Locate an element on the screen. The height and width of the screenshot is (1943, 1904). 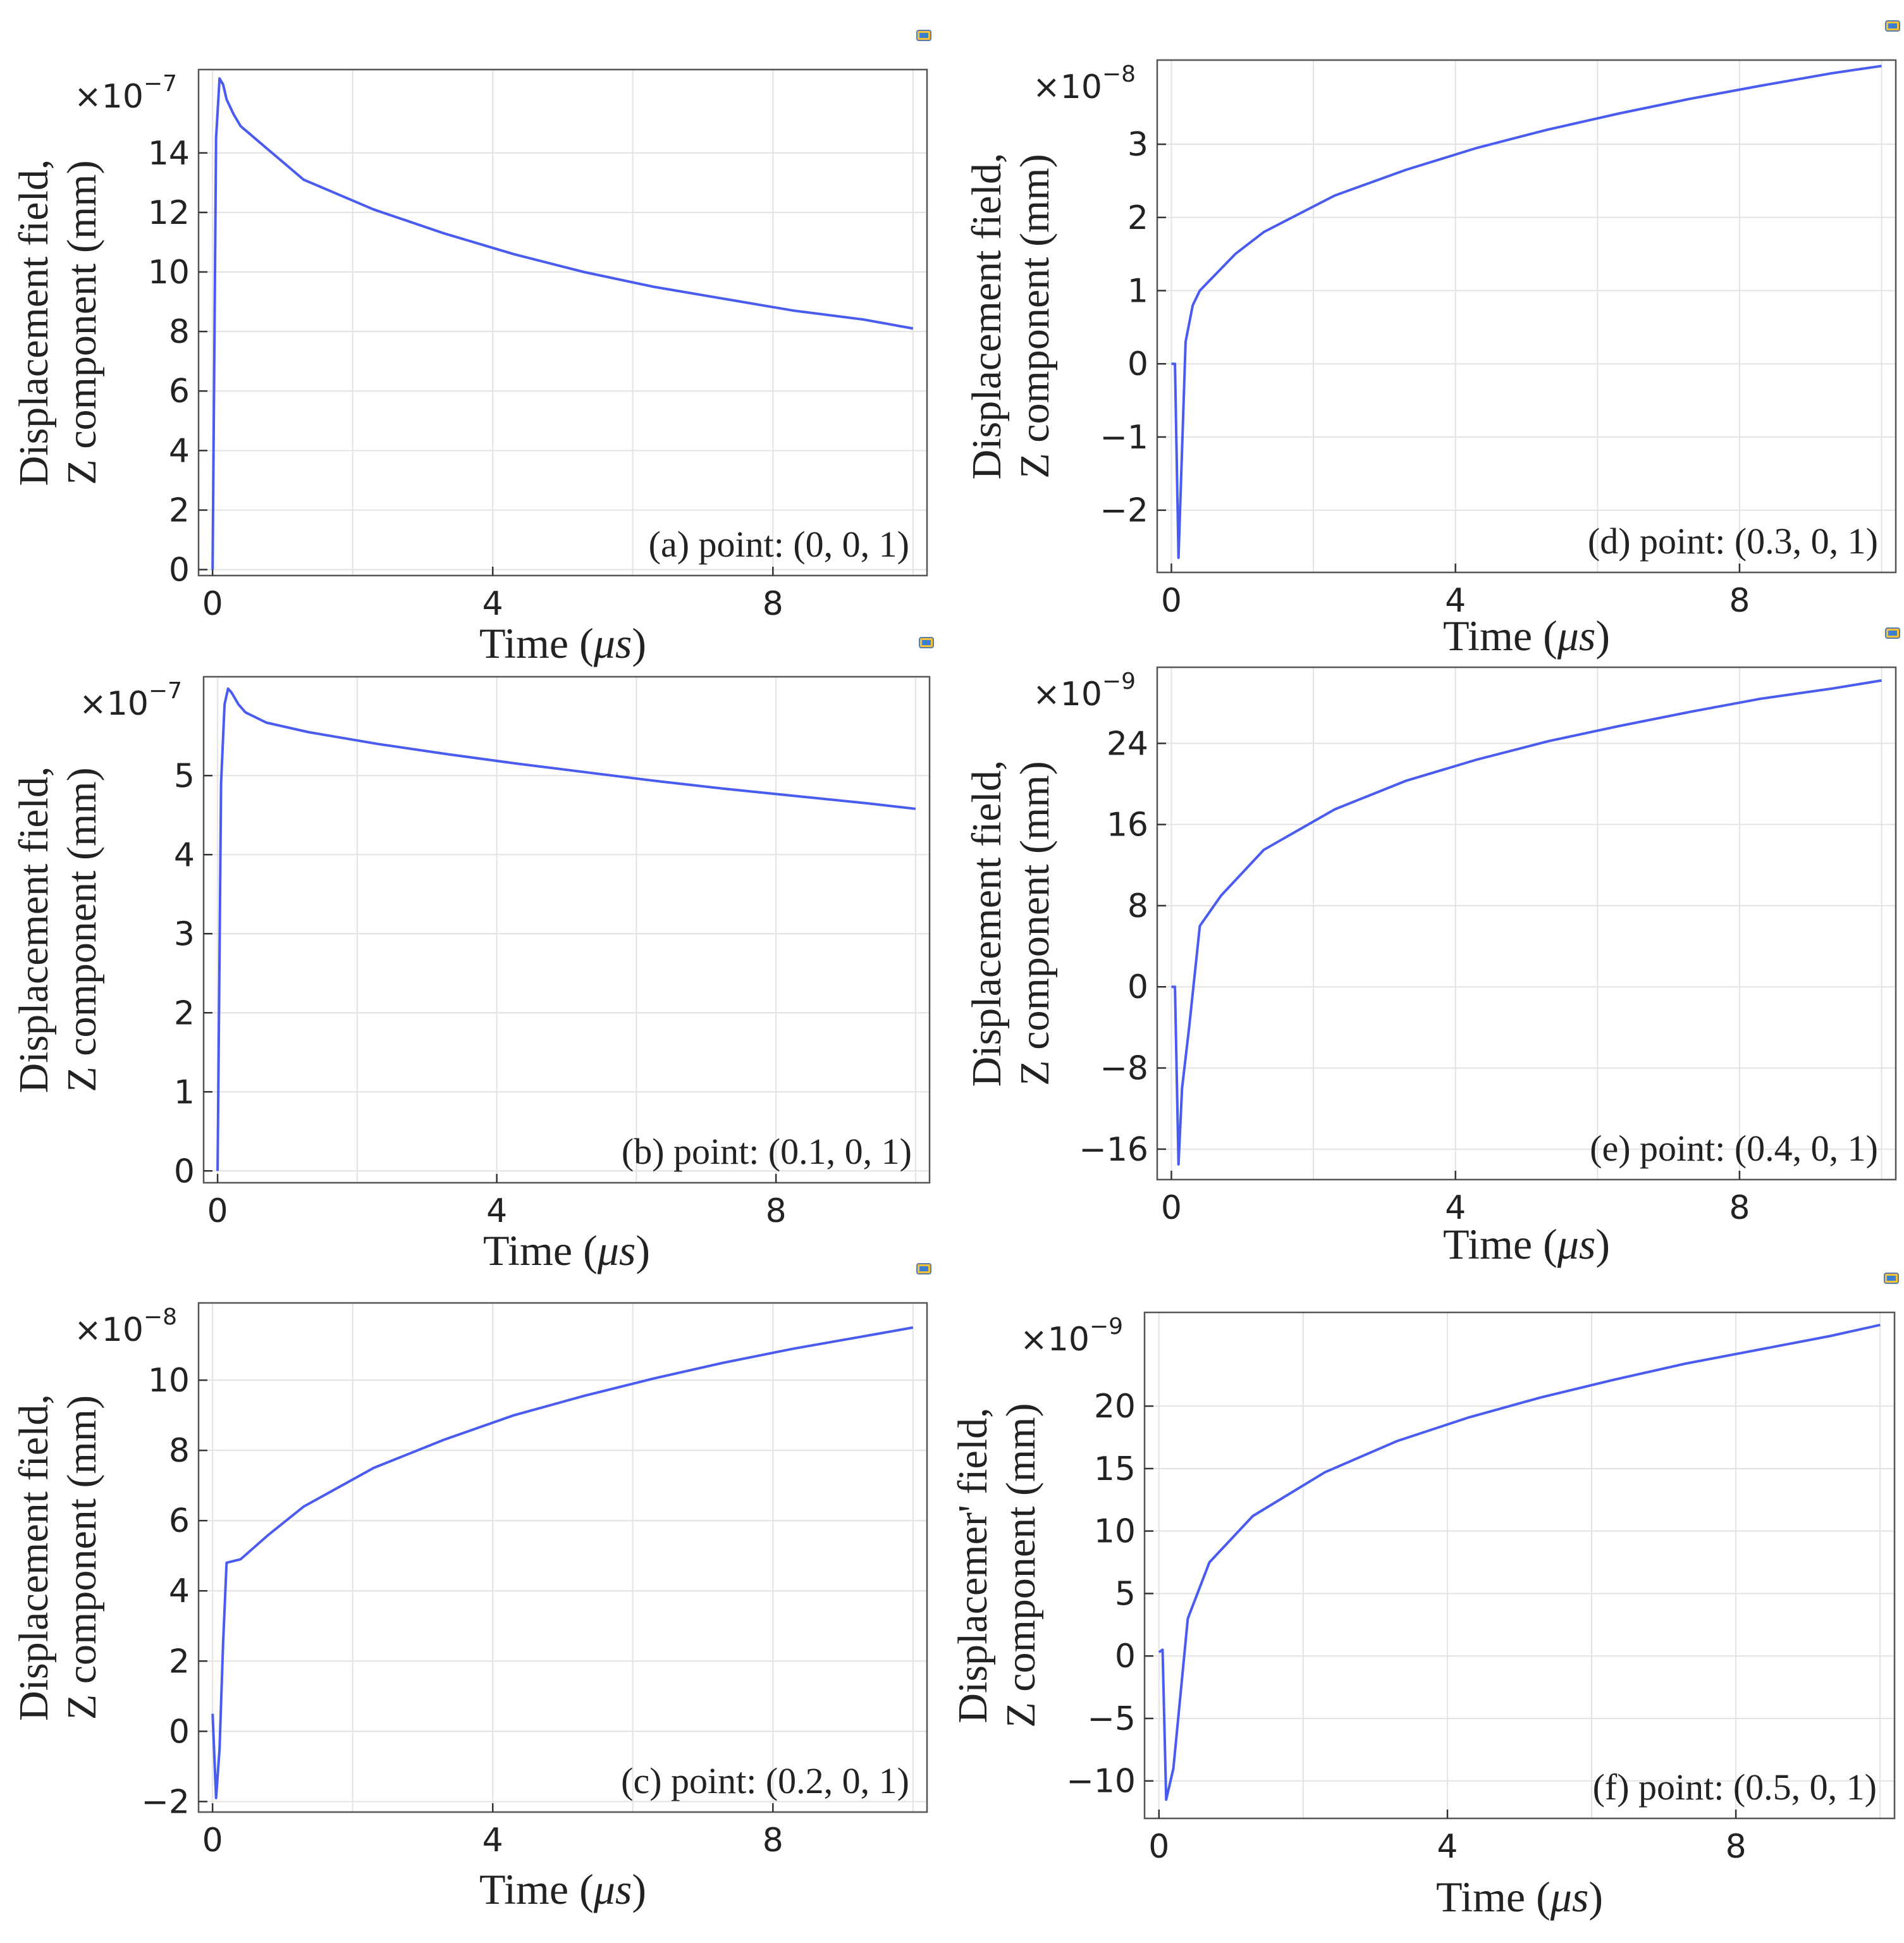
point-annotation: (b) point: (0.1, 0, 1) is located at coordinates (767, 1151).